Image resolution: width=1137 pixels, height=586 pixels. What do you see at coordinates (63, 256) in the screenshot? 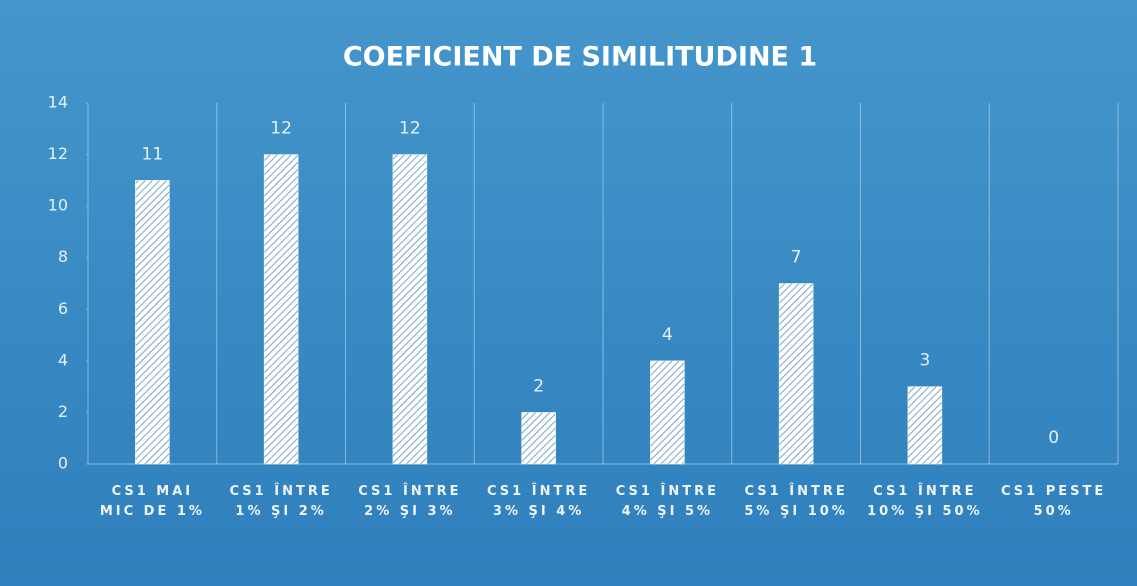
I see `y-tick-label: 8` at bounding box center [63, 256].